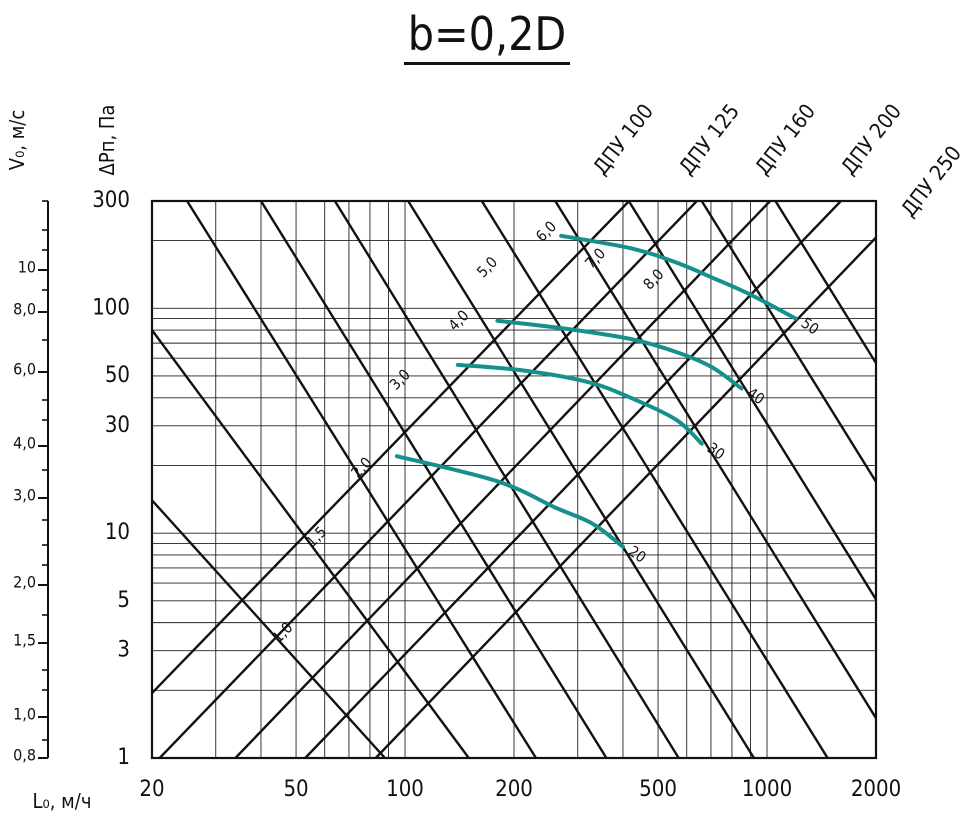  I want to click on x-tick-label: 1000, so click(767, 789).